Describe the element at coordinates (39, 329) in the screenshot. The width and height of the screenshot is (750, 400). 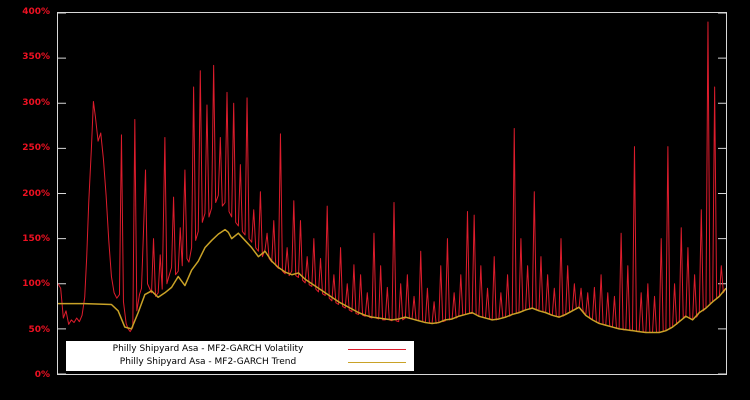
I see `y-axis-label: 50%` at that location.